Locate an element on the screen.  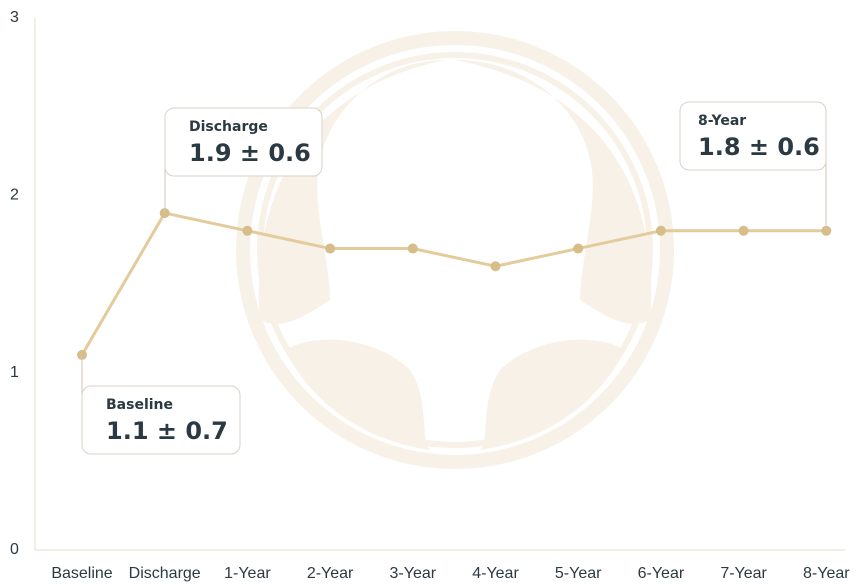
x-tick-label: 1-Year is located at coordinates (247, 573).